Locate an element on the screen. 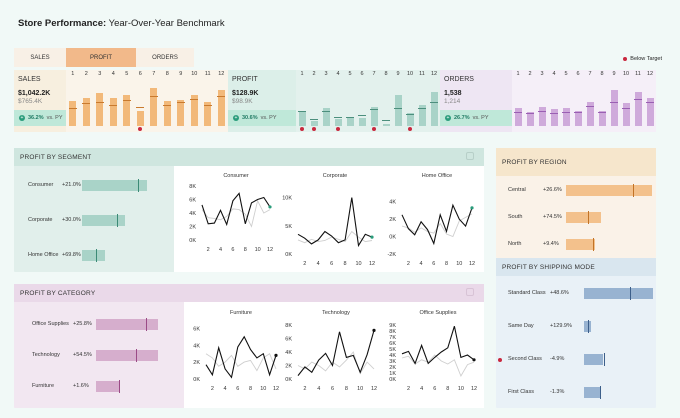 This screenshot has width=680, height=418. x-tick-label: 10 is located at coordinates (263, 389).